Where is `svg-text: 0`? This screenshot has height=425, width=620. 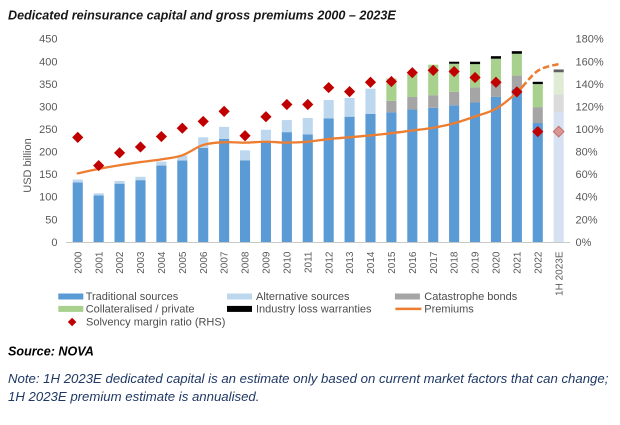 svg-text: 0 is located at coordinates (54, 243).